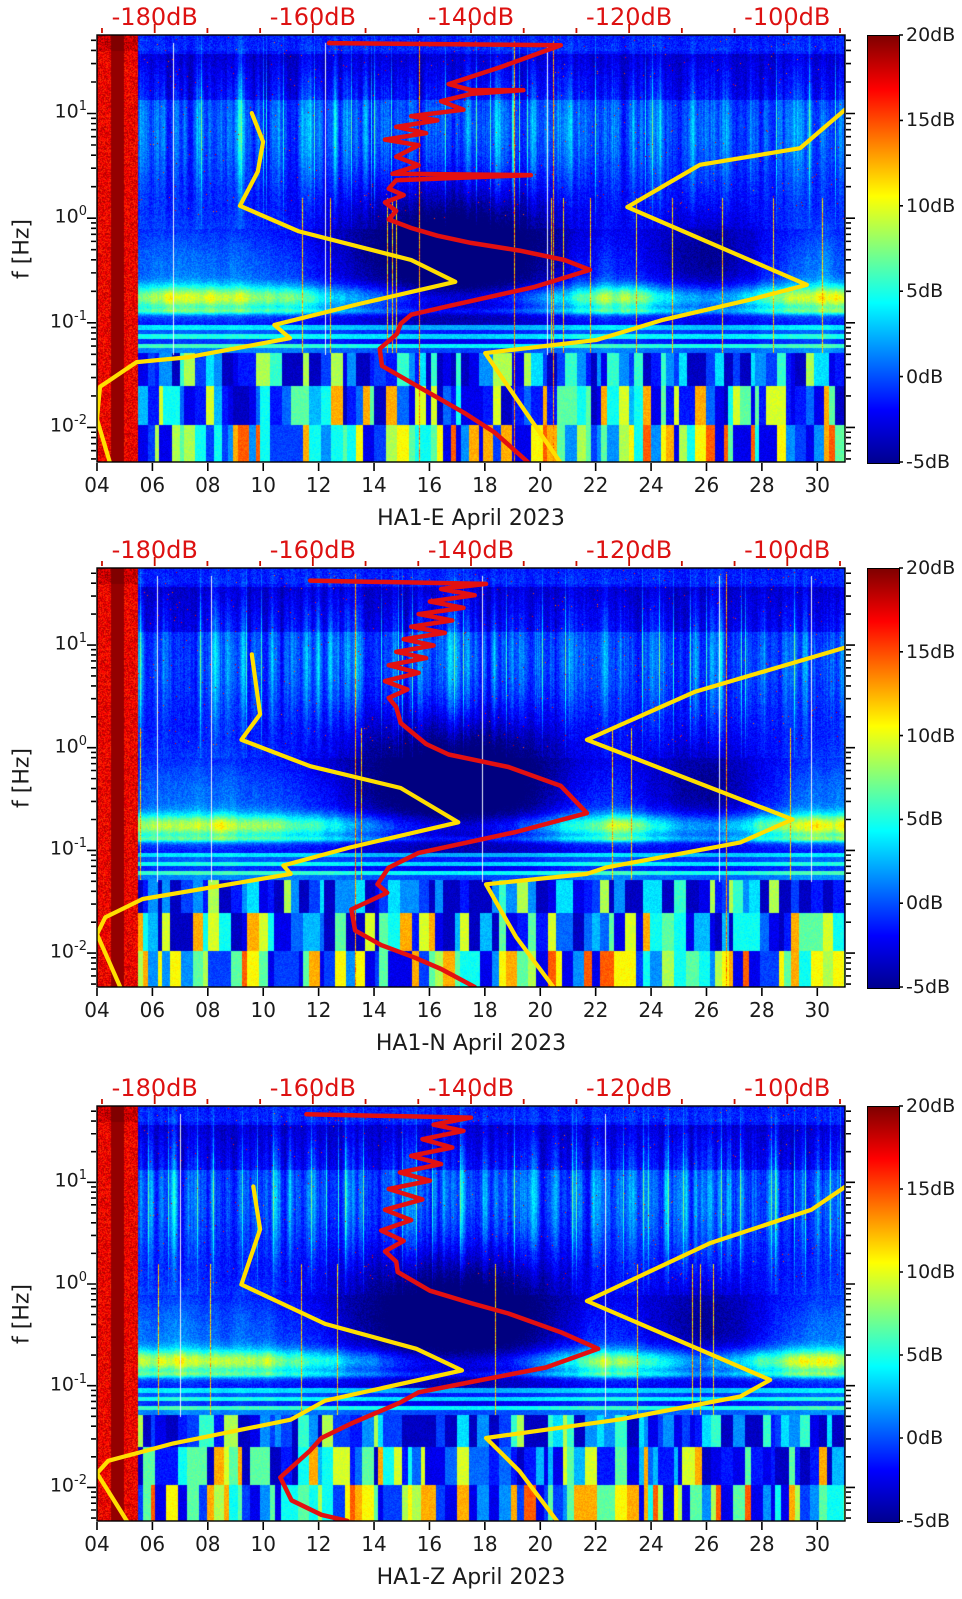  Describe the element at coordinates (471, 1043) in the screenshot. I see `panel-title-HA1-N: HA1-N April 2023` at that location.